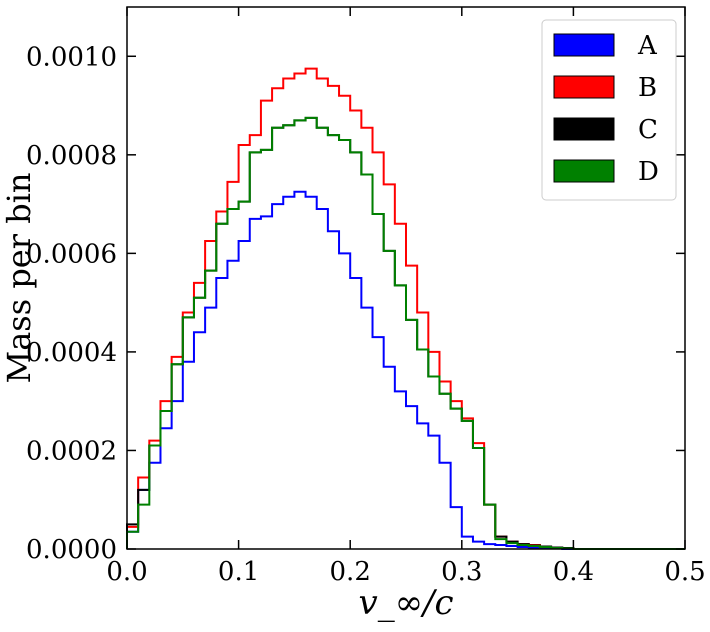 This screenshot has height=632, width=710. I want to click on x-axis-label: v_∞/c, so click(405, 603).